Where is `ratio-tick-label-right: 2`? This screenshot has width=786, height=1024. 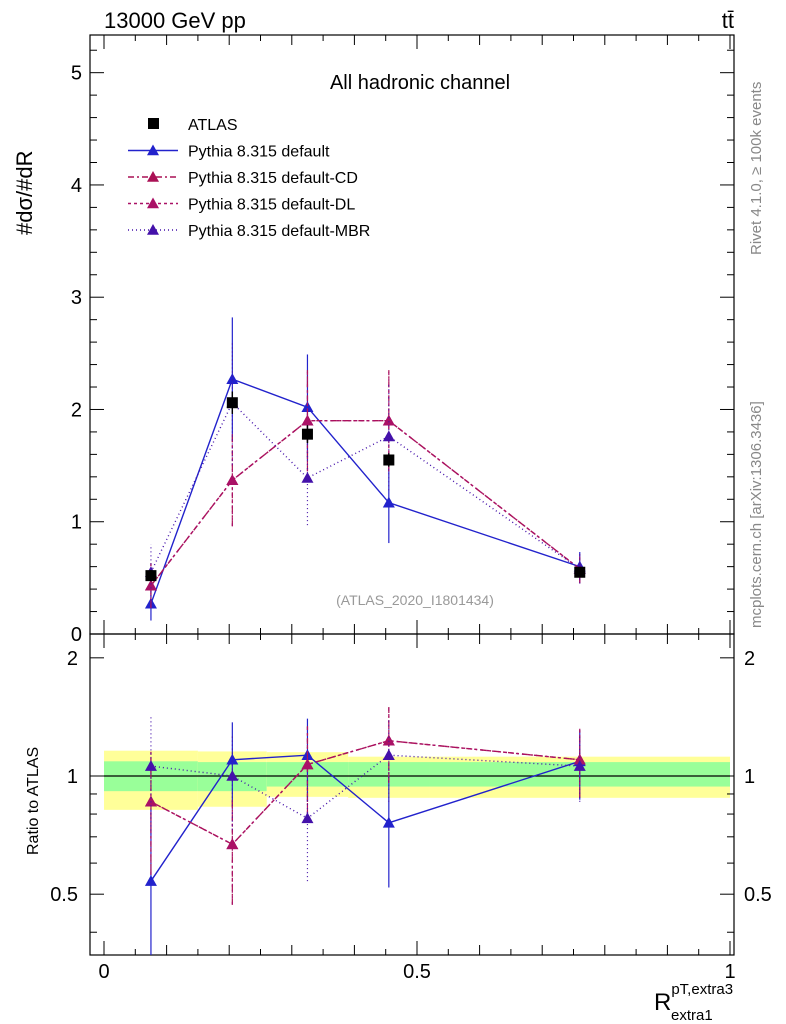
ratio-tick-label-right: 2 is located at coordinates (749, 659).